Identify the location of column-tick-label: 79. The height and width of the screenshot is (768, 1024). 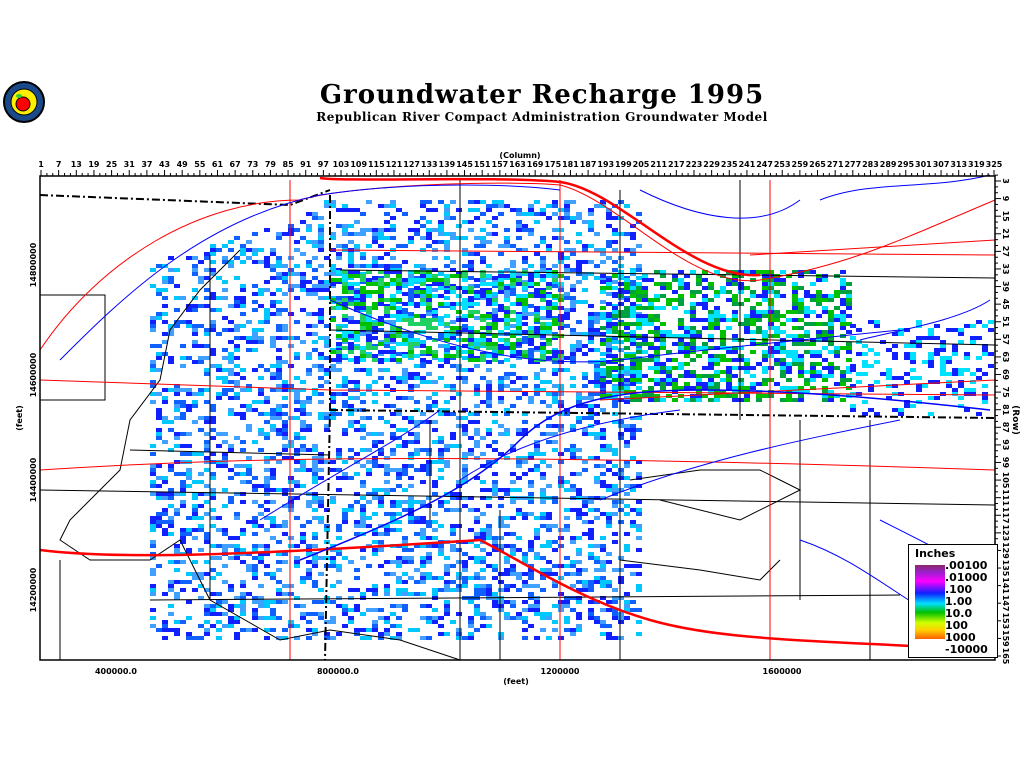
(271, 164).